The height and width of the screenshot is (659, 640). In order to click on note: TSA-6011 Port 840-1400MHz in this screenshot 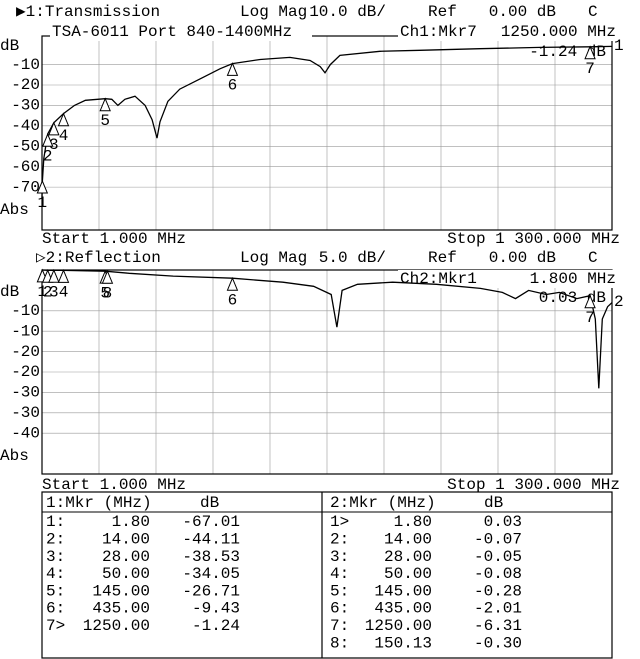, I will do `click(172, 32)`.